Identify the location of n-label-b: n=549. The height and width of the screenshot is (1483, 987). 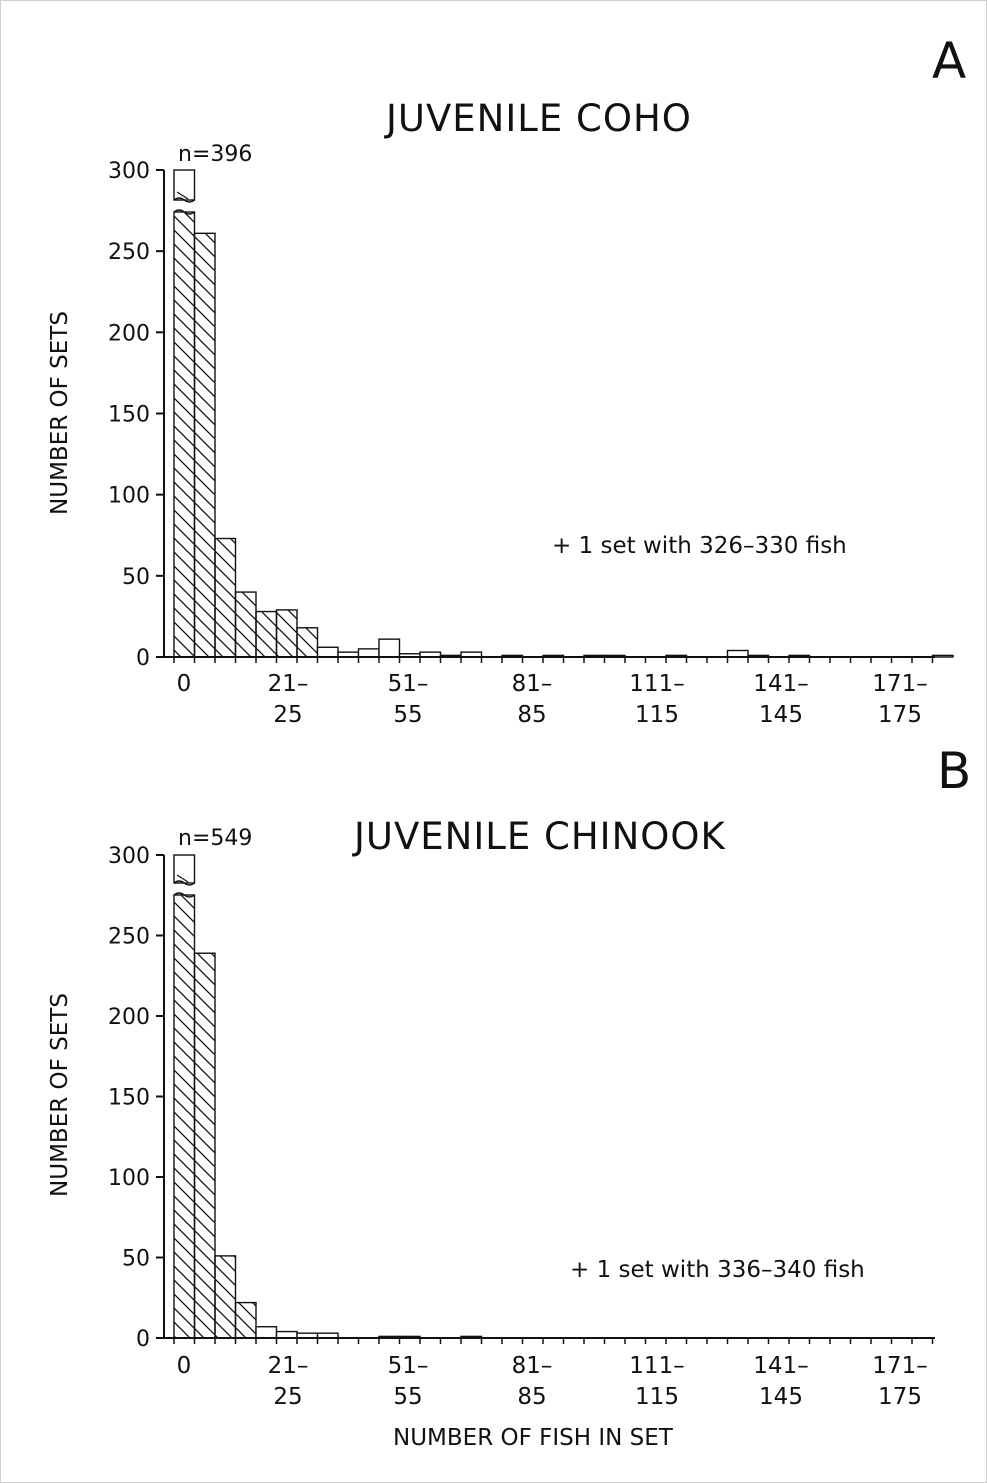
(215, 838).